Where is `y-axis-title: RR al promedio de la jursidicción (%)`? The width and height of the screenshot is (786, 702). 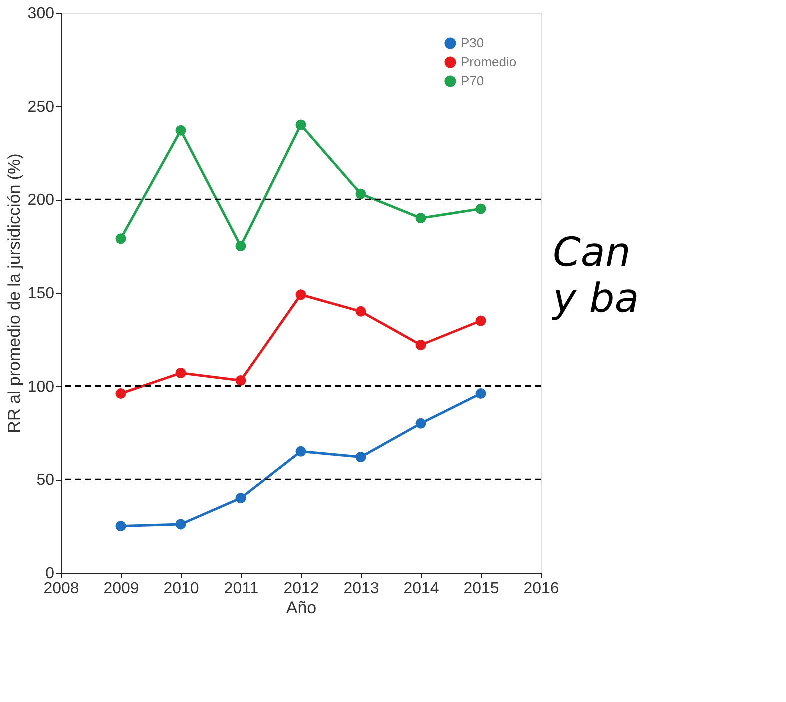
y-axis-title: RR al promedio de la jursidicción (%) is located at coordinates (14, 294).